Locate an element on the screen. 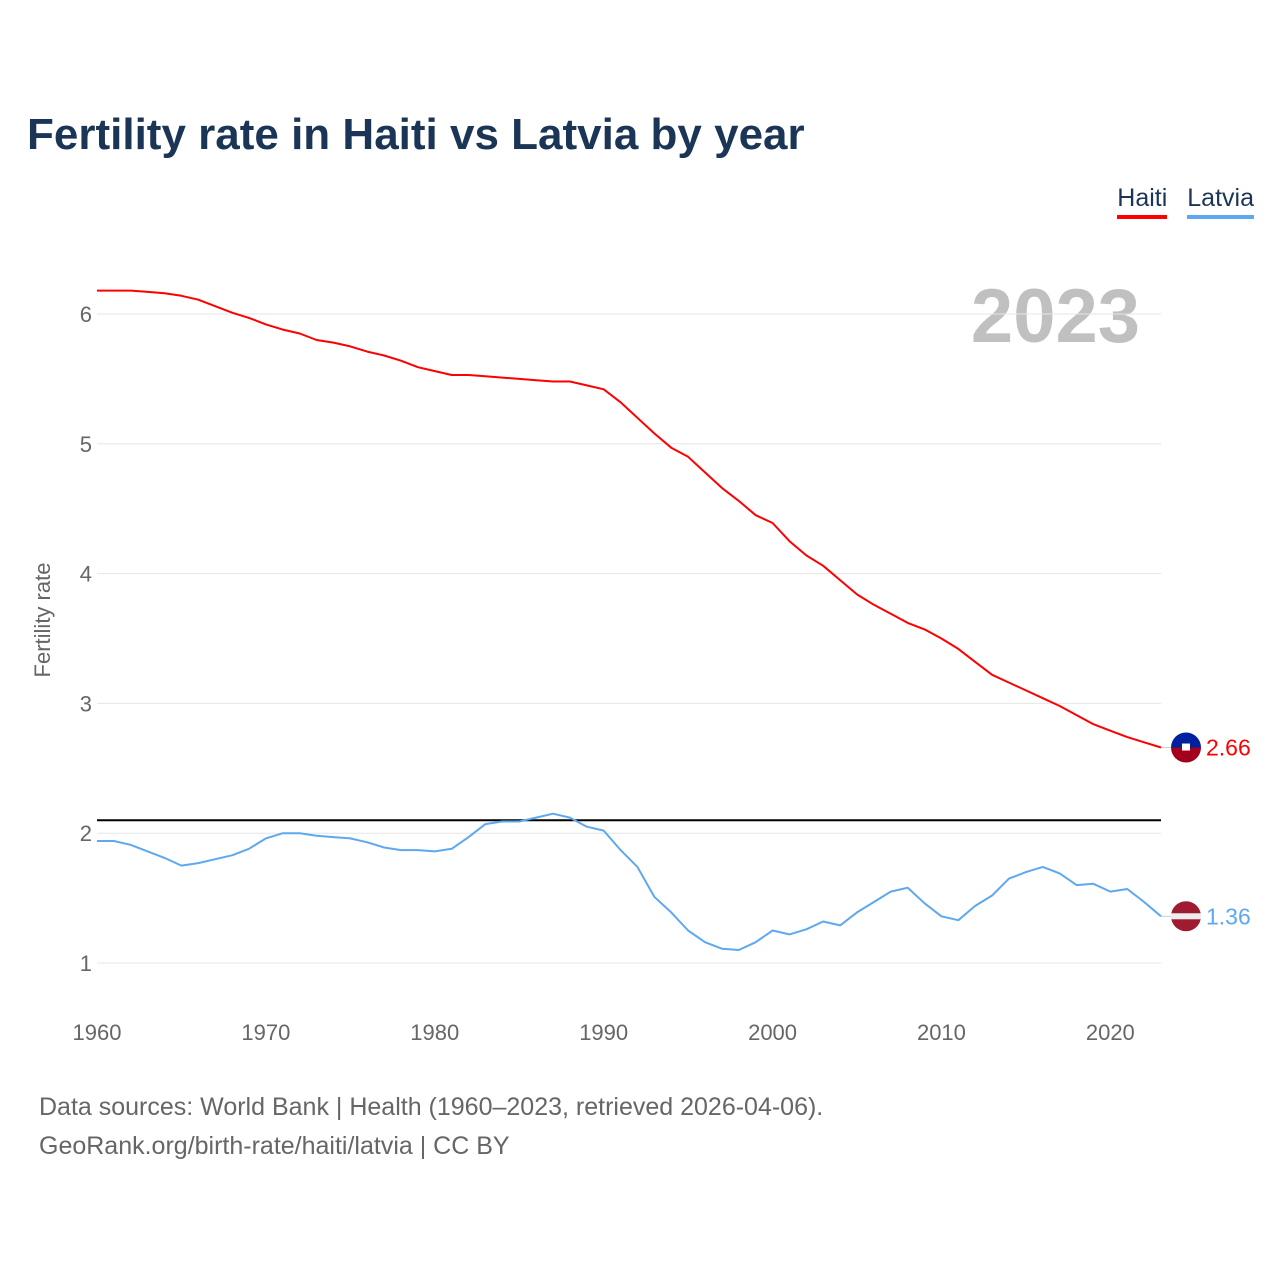 This screenshot has width=1280, height=1280. haiti-flag-emblem is located at coordinates (1186, 747).